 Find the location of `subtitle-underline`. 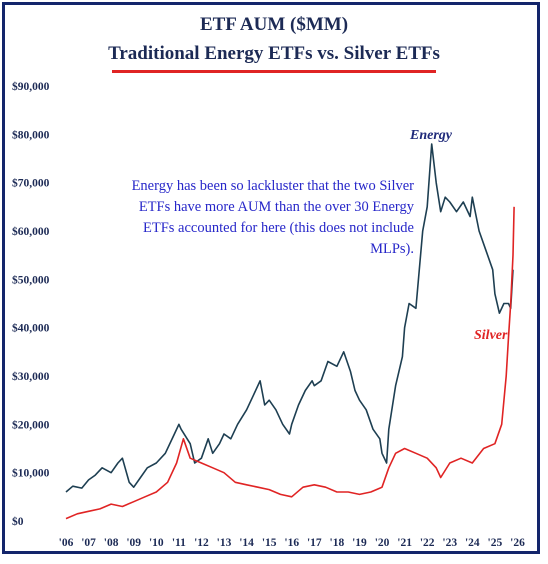

subtitle-underline is located at coordinates (274, 71).